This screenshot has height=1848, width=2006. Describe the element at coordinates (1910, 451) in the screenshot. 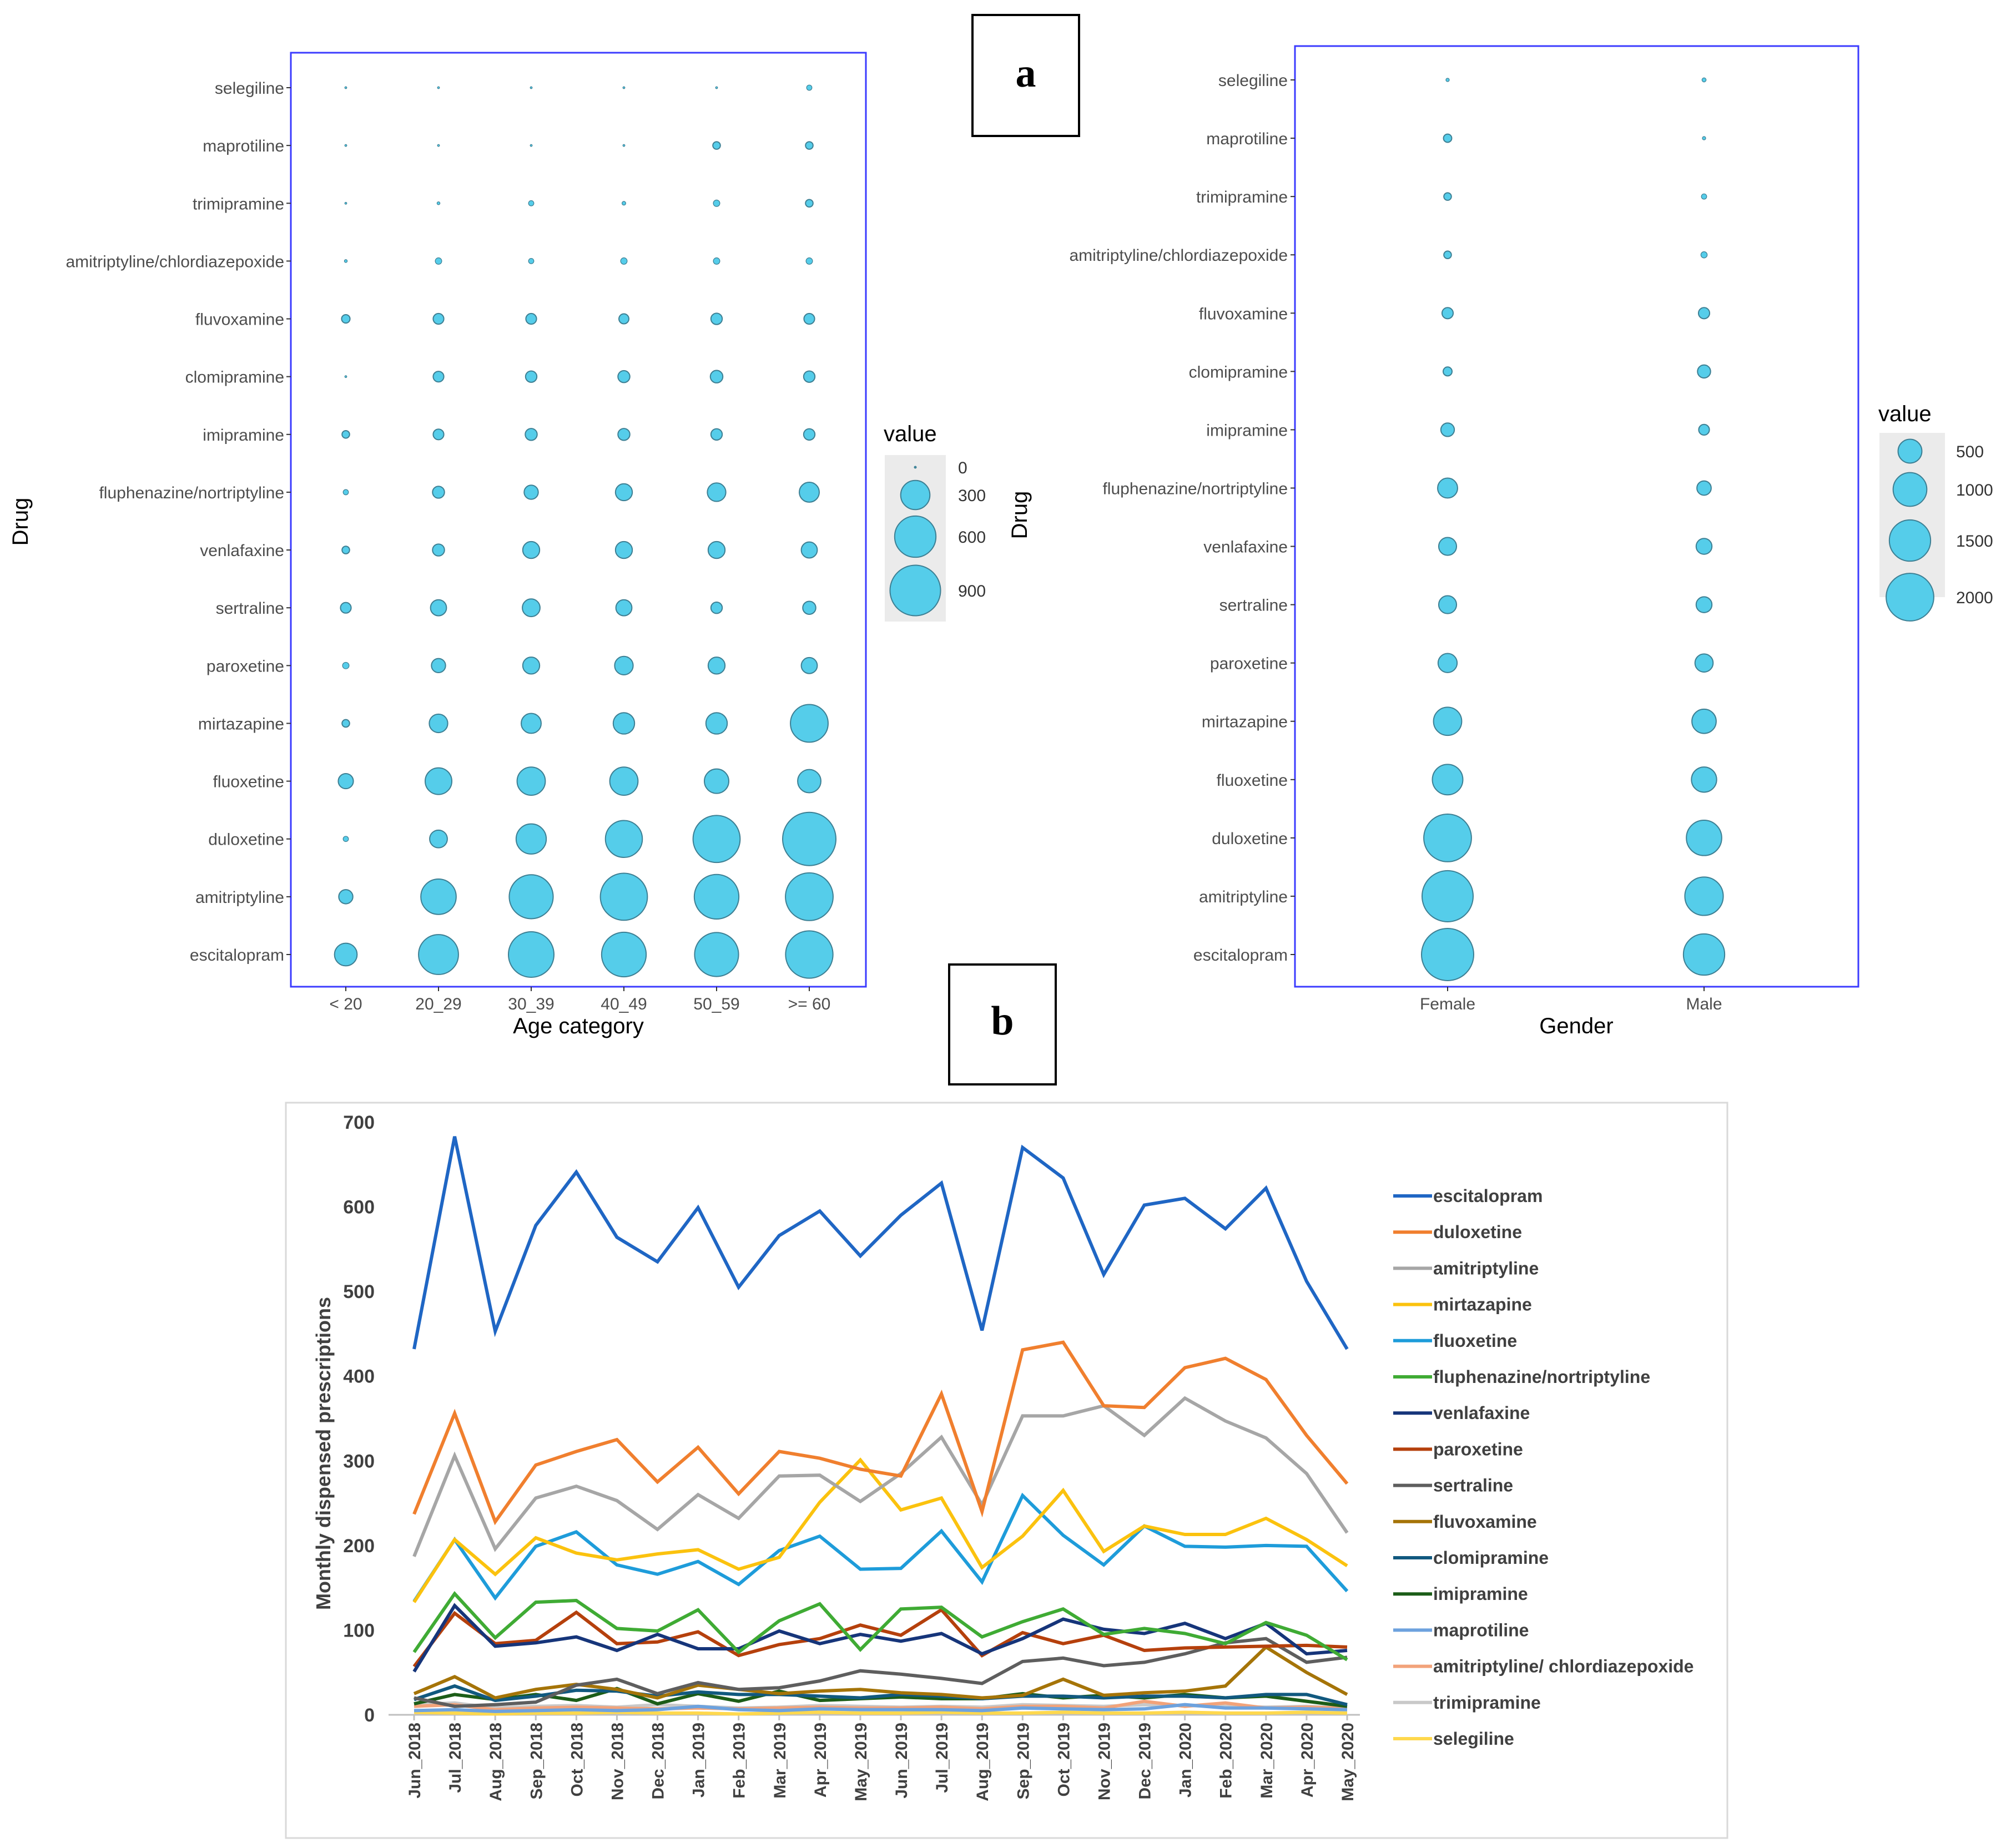

I see `gender-legend-key` at that location.